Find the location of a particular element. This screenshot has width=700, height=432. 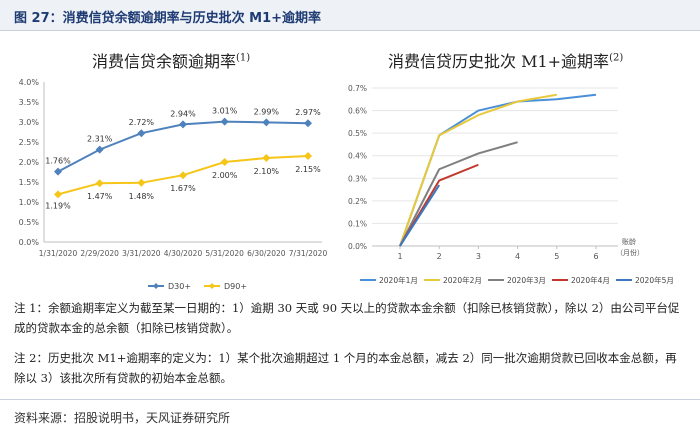

right-x-tick-label: 4 is located at coordinates (517, 256).